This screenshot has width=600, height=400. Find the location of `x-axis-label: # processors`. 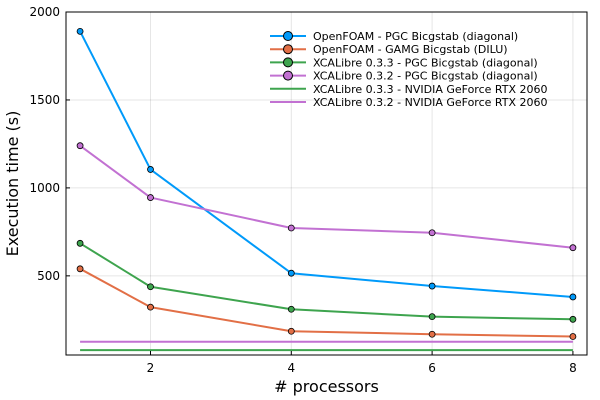

x-axis-label: # processors is located at coordinates (326, 386).